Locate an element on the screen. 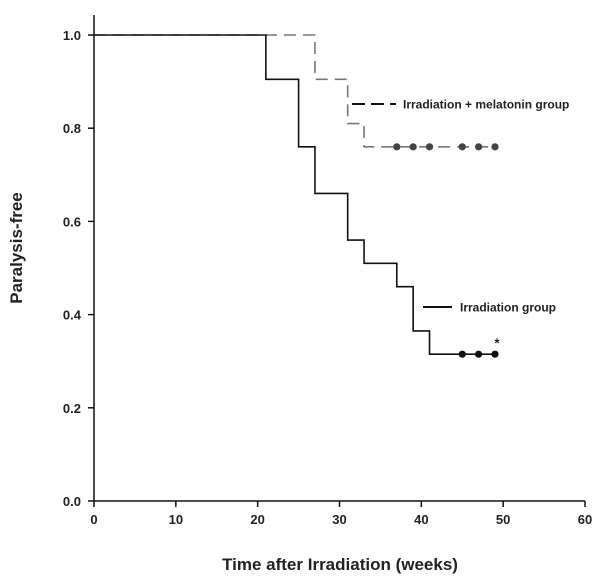  annotations: * is located at coordinates (497, 343).